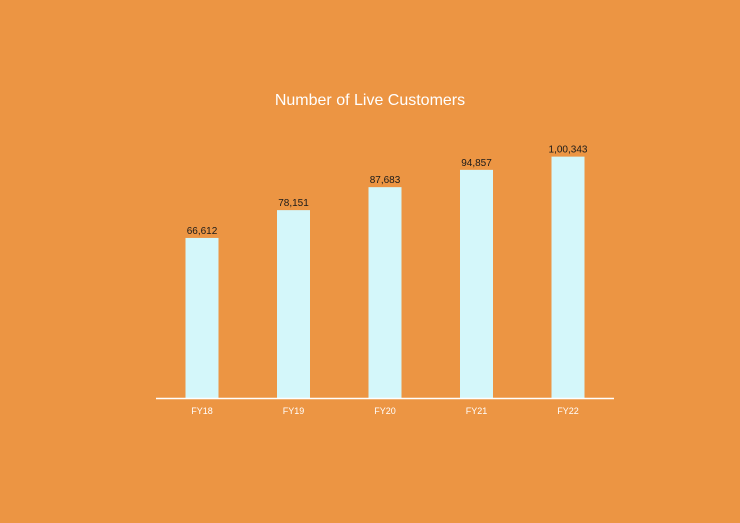  Describe the element at coordinates (385, 293) in the screenshot. I see `bar-fy20` at that location.